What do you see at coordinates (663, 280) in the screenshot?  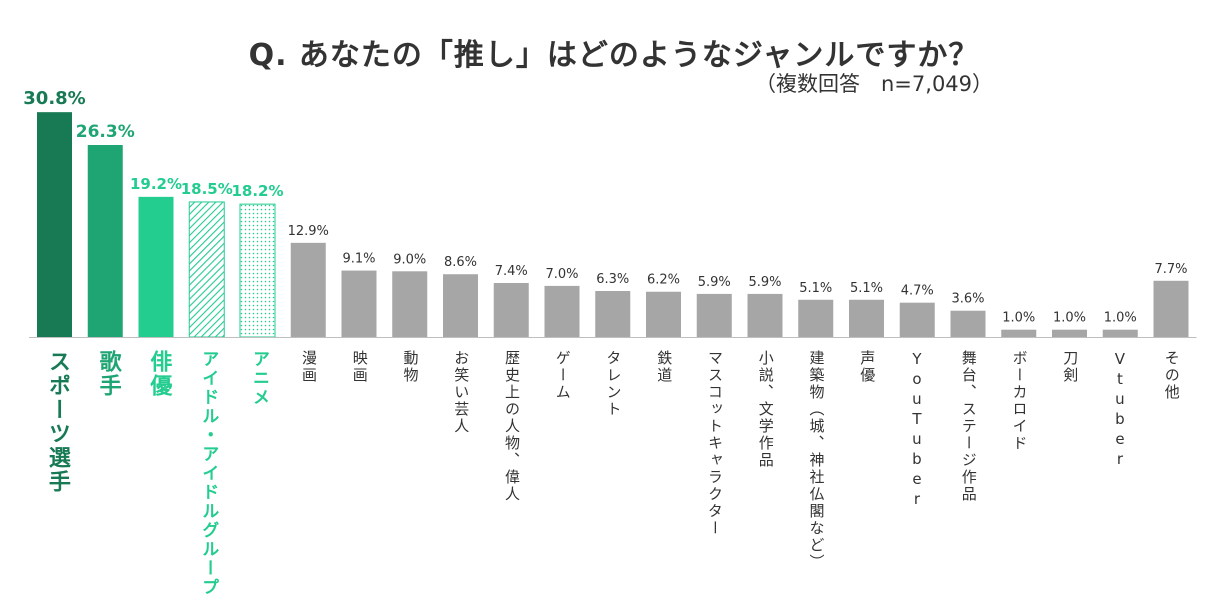 I see `value-label-13: 6.2%` at bounding box center [663, 280].